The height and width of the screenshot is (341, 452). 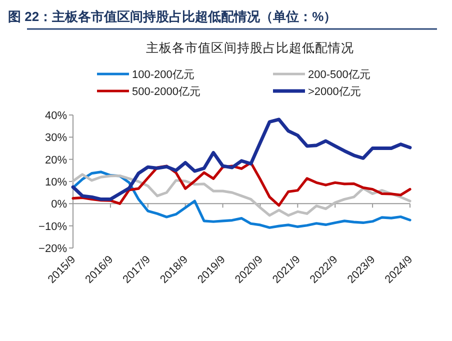 I want to click on y-tick-label: 40%, so click(x=56, y=116).